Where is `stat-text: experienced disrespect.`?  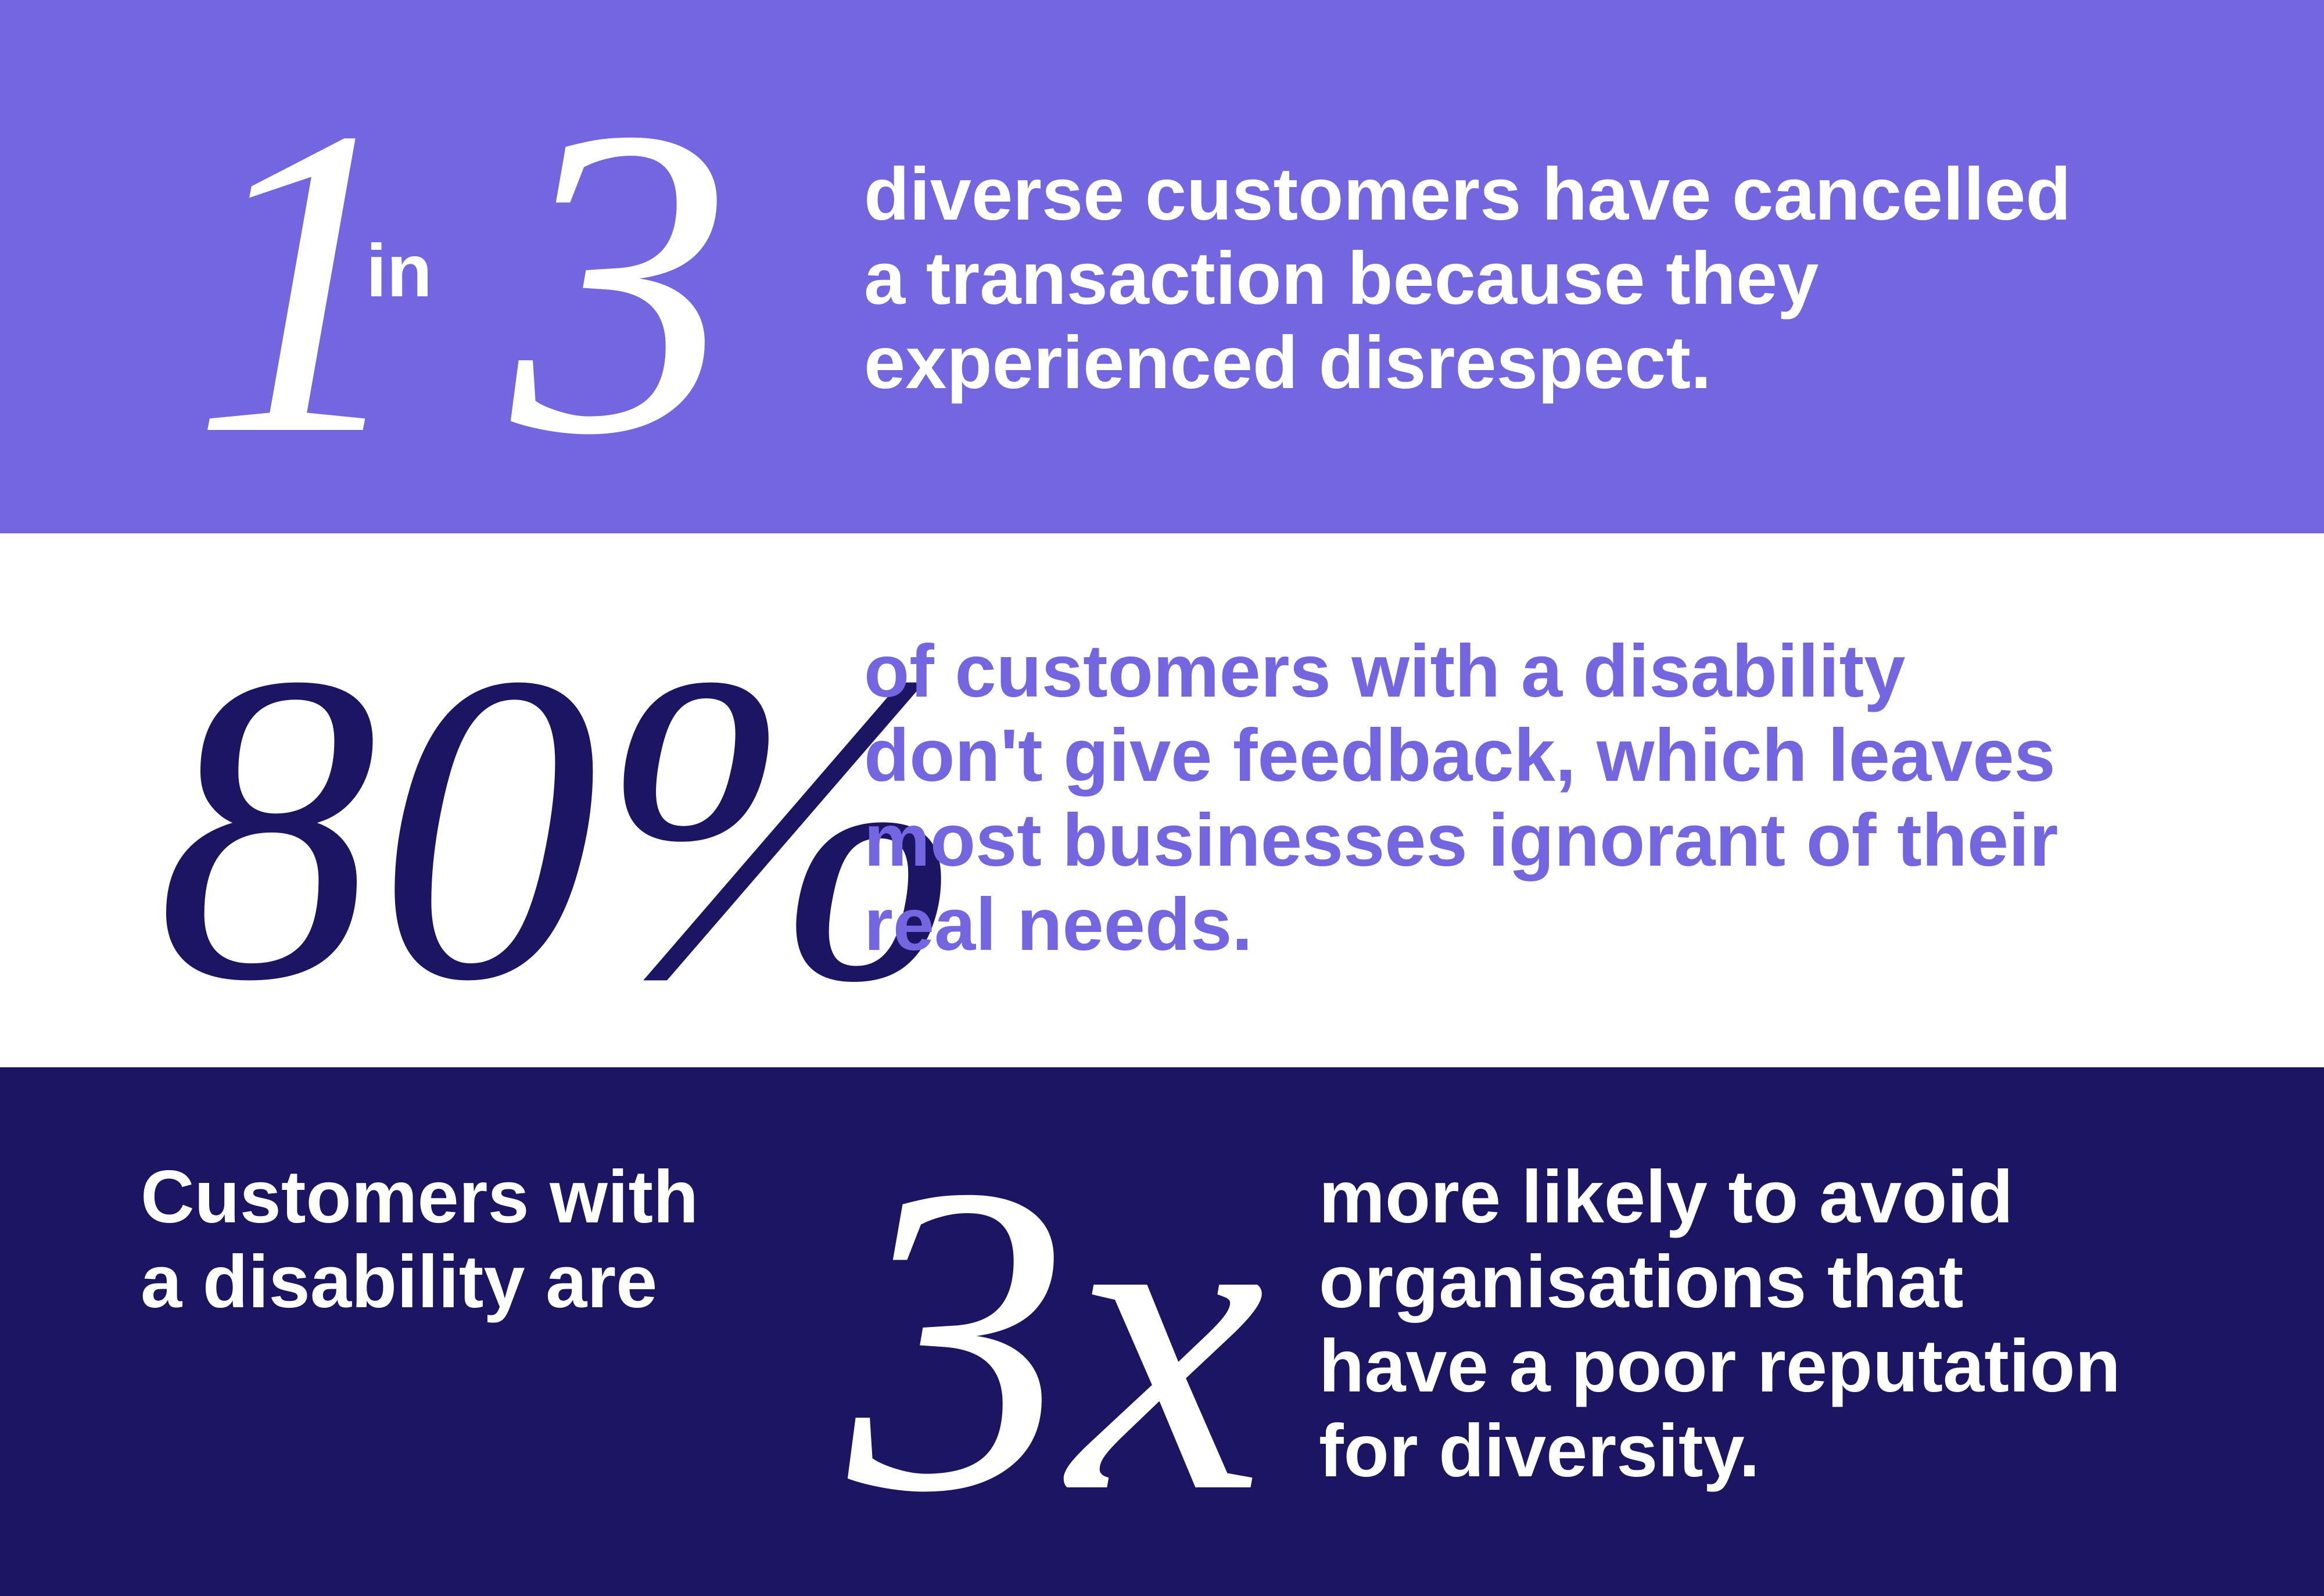
stat-text: experienced disrespect. is located at coordinates (1288, 362).